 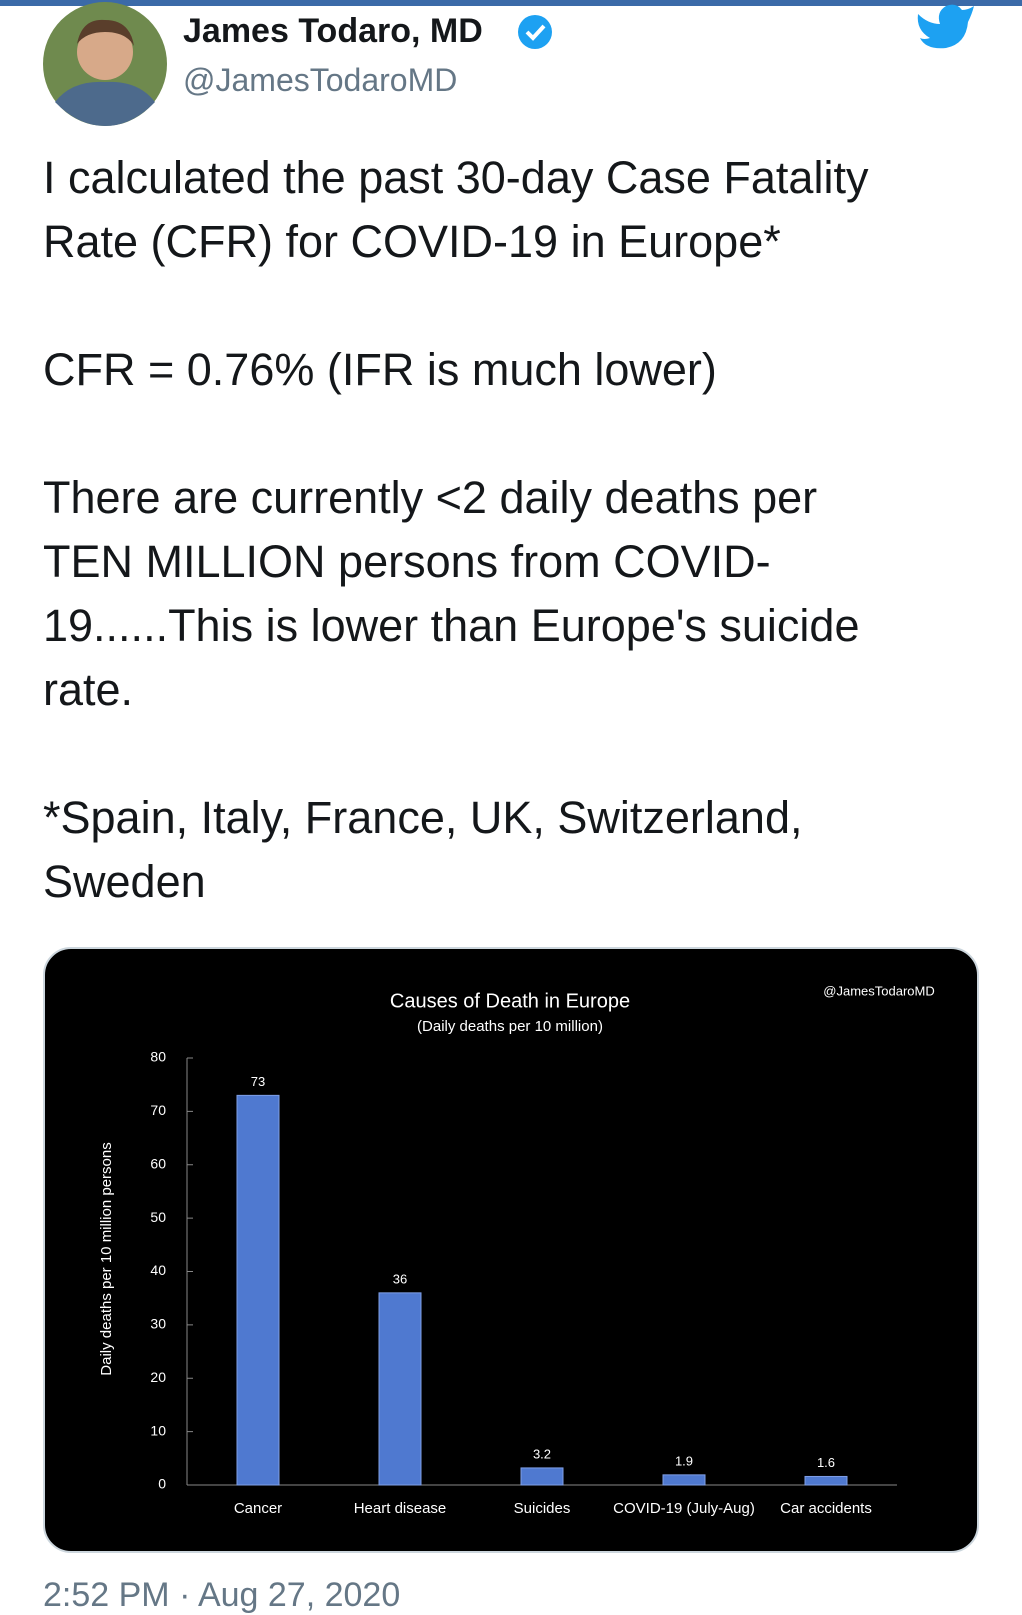 I want to click on y-tick-label: 20, so click(x=158, y=1377).